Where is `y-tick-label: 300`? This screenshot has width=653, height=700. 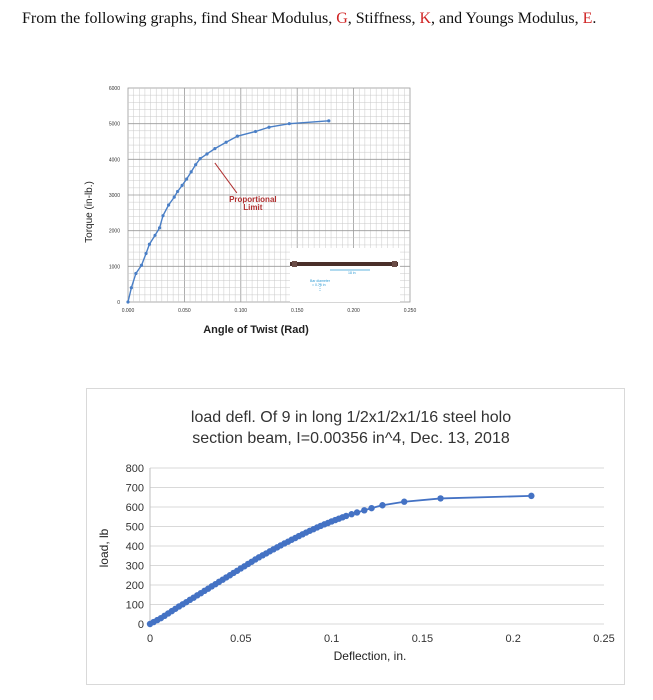
y-tick-label: 300 is located at coordinates (135, 567).